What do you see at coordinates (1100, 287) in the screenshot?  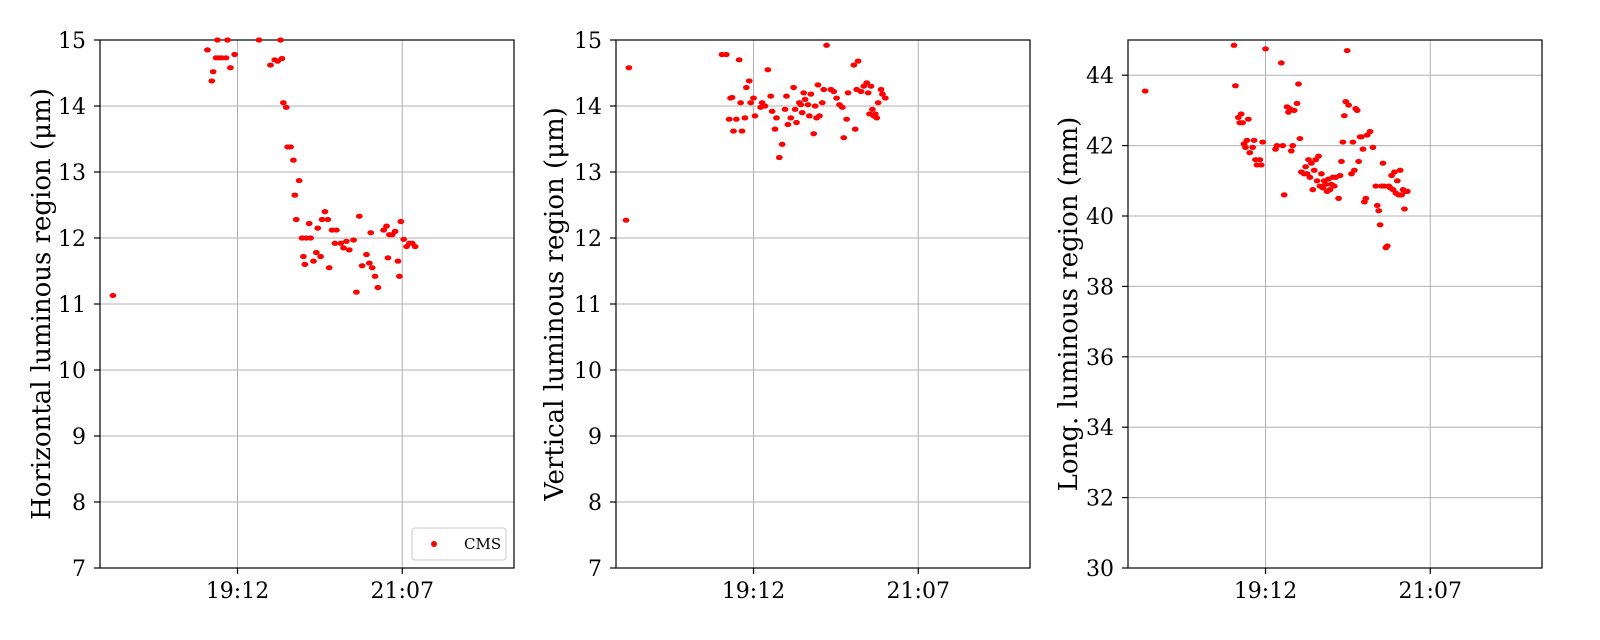 I see `y-tick-label: 38` at bounding box center [1100, 287].